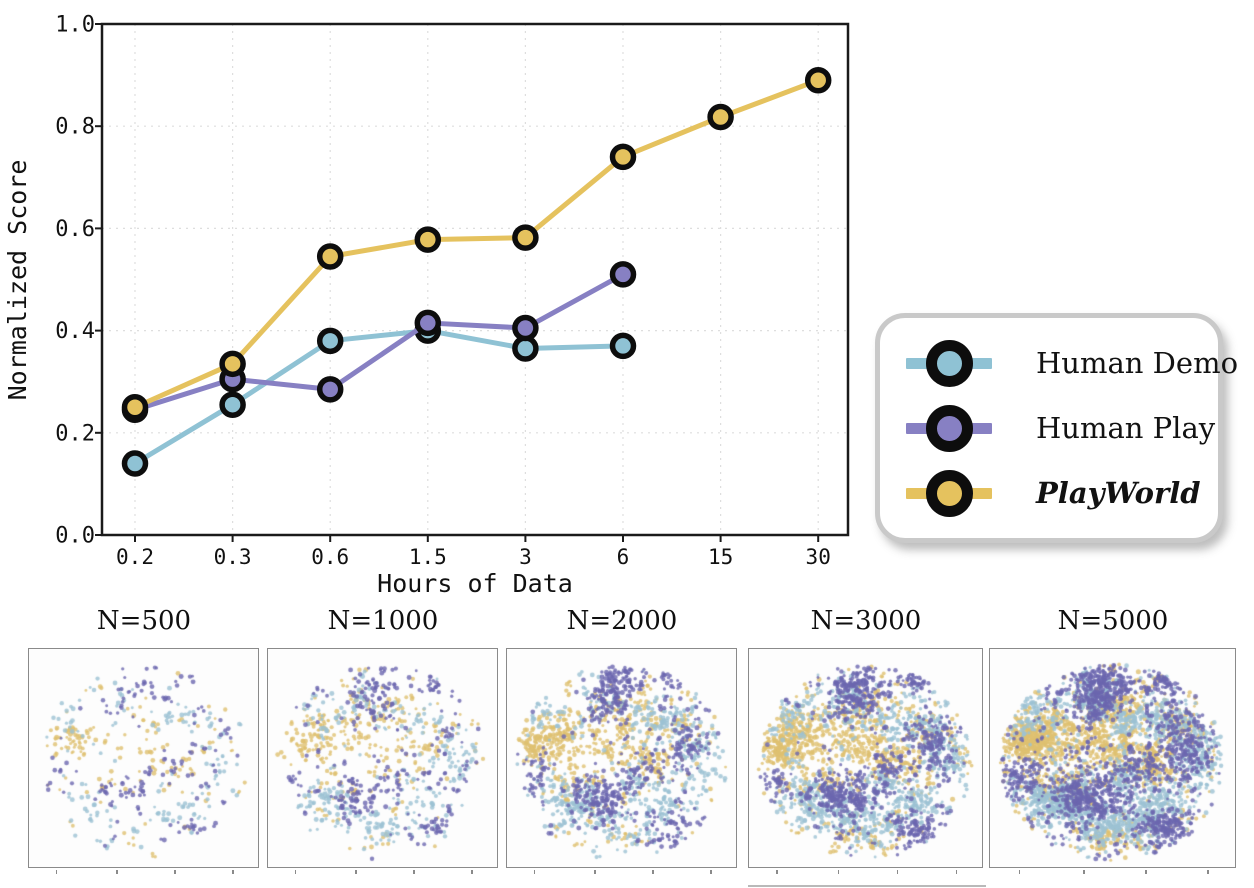 This screenshot has height=888, width=1254. Describe the element at coordinates (720, 557) in the screenshot. I see `x-tick-label: 15` at that location.